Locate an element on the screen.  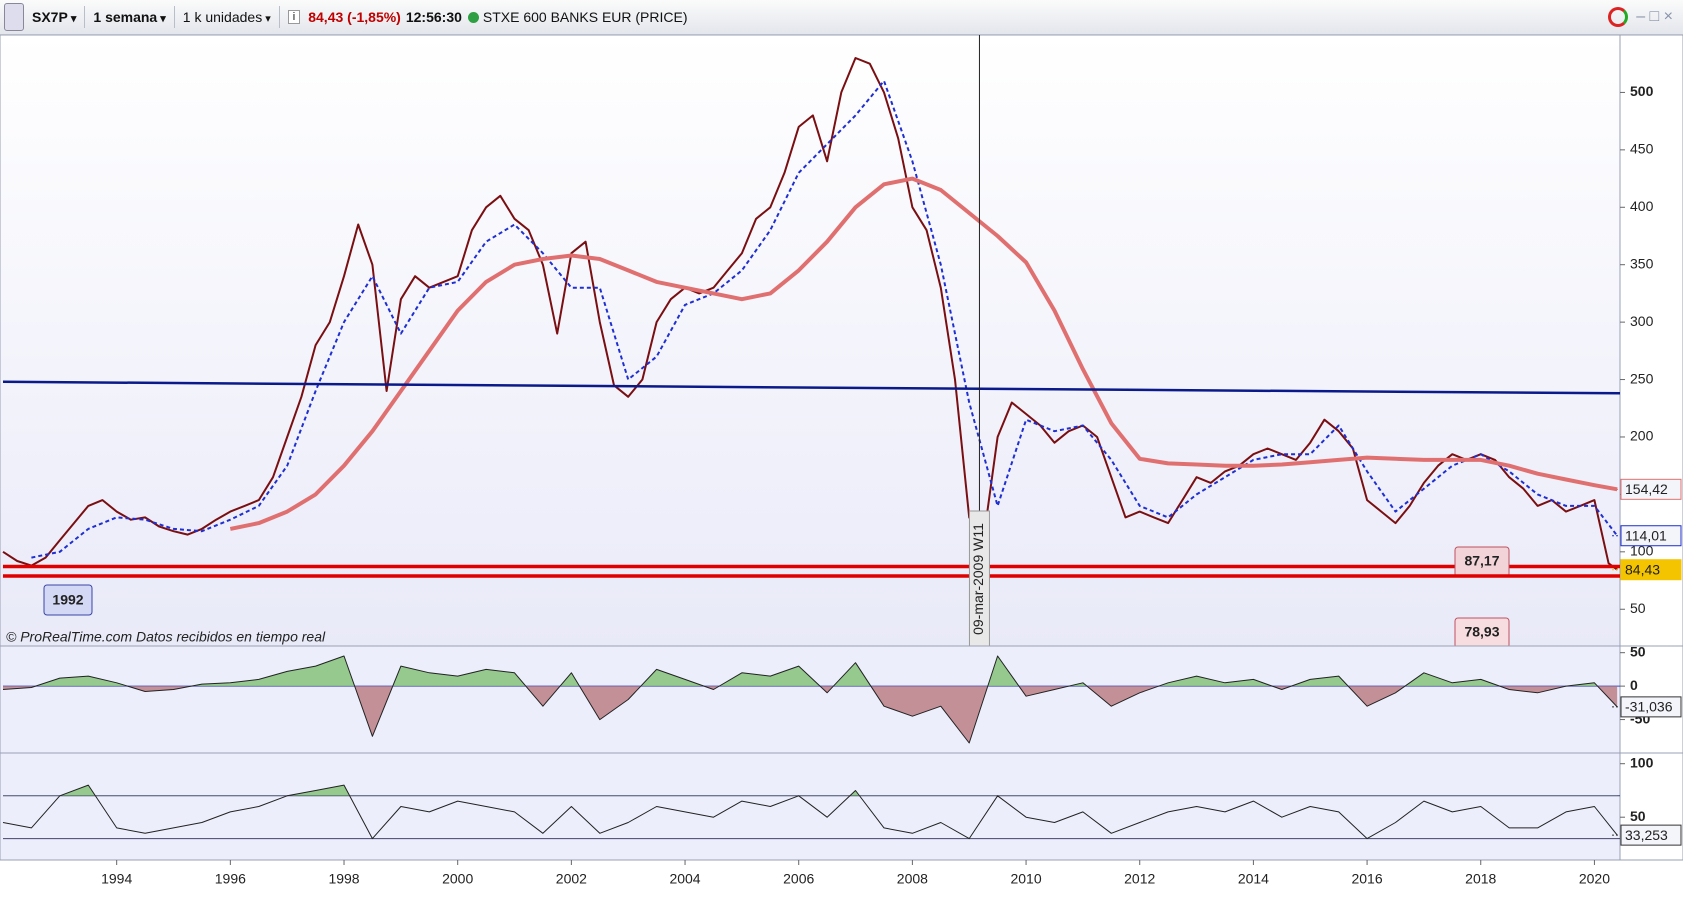
x-tick-label: 1998 is located at coordinates (343, 879).